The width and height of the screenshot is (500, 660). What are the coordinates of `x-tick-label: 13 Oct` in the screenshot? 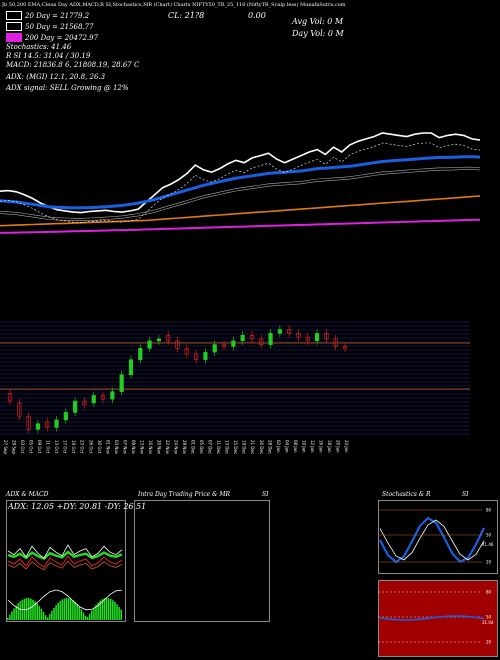 It's located at (56, 447).